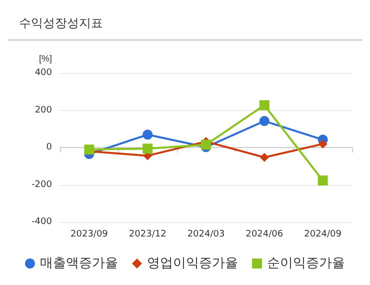 Image resolution: width=370 pixels, height=285 pixels. What do you see at coordinates (265, 235) in the screenshot?
I see `x-tick-label: 2024/06` at bounding box center [265, 235].